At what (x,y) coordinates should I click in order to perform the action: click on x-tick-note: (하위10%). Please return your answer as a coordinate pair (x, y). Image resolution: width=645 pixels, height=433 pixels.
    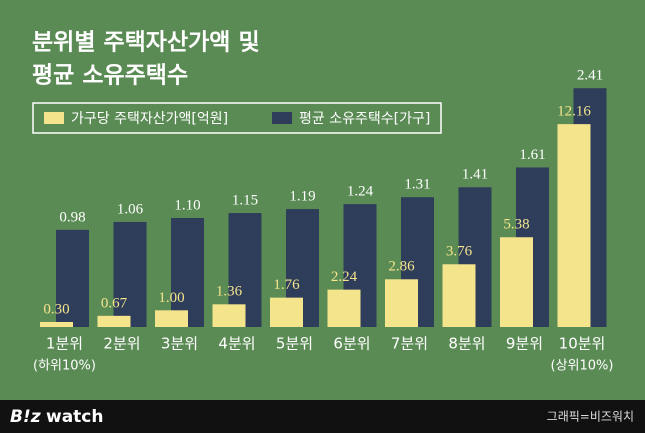
    Looking at the image, I should click on (64, 366).